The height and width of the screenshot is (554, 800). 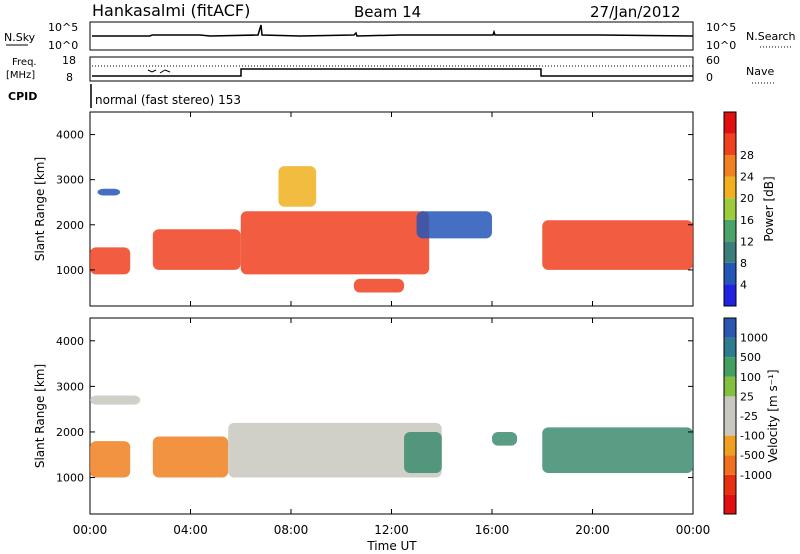 I want to click on colorbar-tick-1-2: 100, so click(x=750, y=377).